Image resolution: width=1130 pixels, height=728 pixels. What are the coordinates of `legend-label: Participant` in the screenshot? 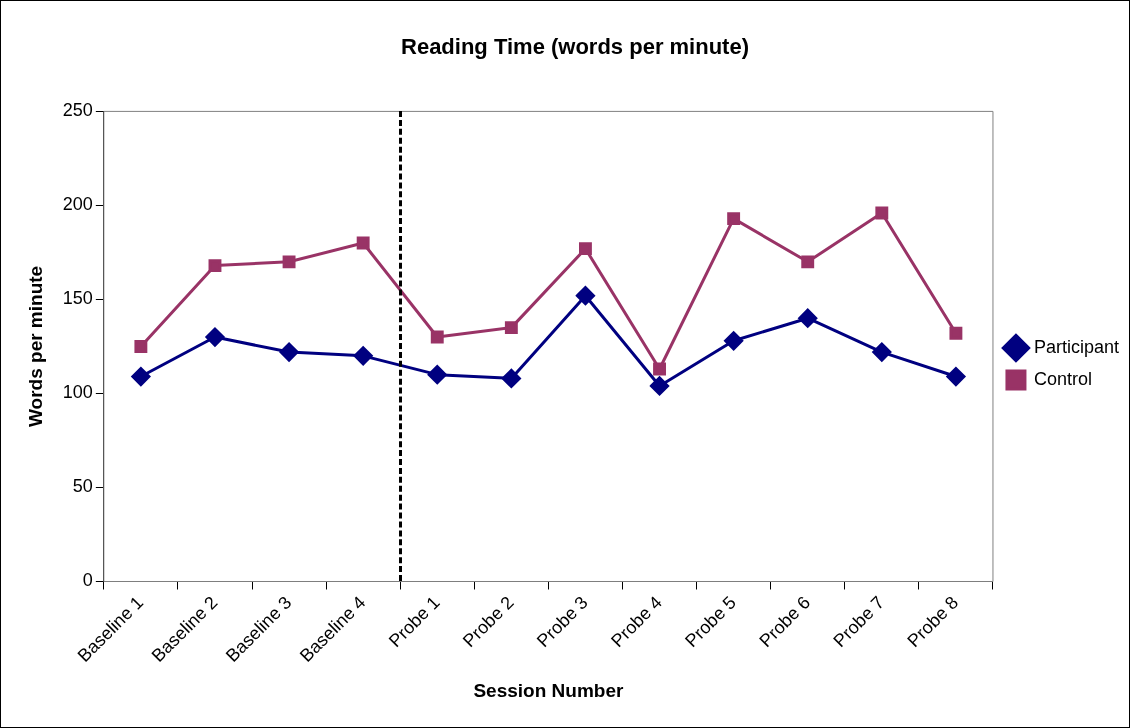 It's located at (1076, 346).